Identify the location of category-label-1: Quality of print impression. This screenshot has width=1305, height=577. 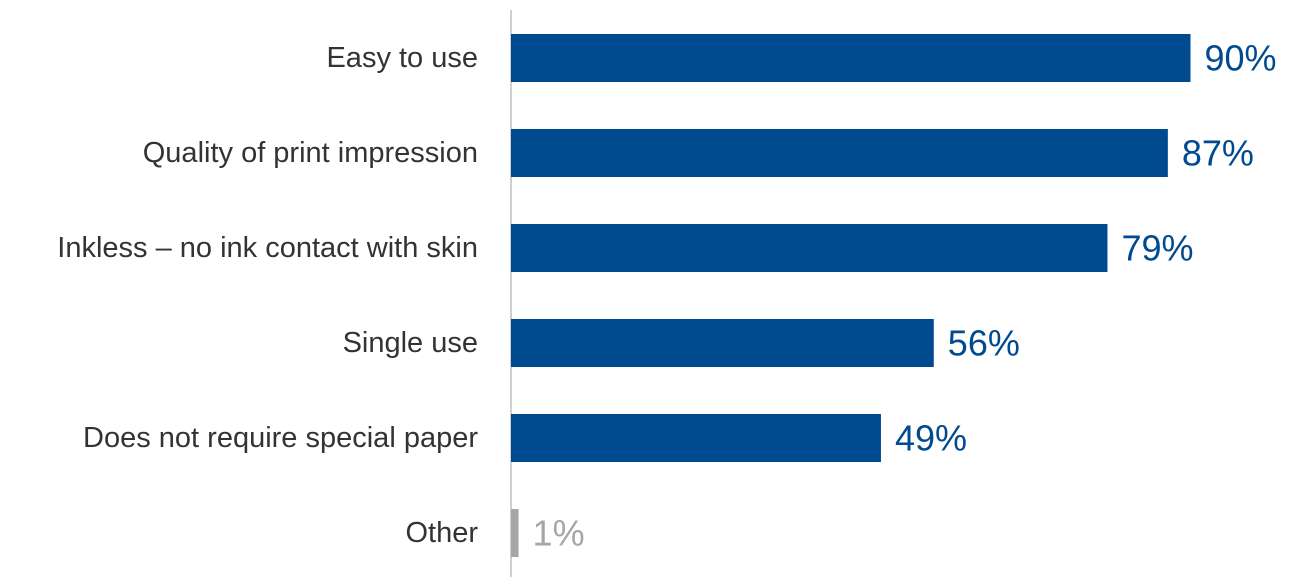
(310, 153).